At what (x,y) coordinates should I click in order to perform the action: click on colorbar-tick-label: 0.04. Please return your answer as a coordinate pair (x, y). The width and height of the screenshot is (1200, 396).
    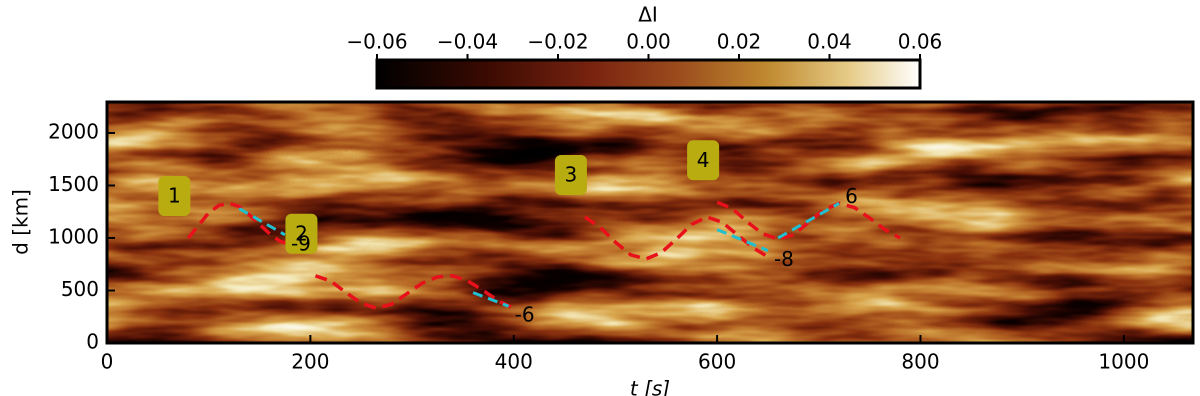
    Looking at the image, I should click on (829, 42).